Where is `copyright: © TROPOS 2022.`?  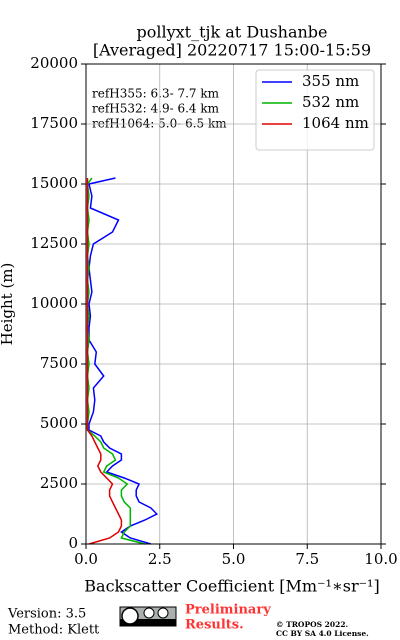 copyright: © TROPOS 2022. is located at coordinates (312, 624).